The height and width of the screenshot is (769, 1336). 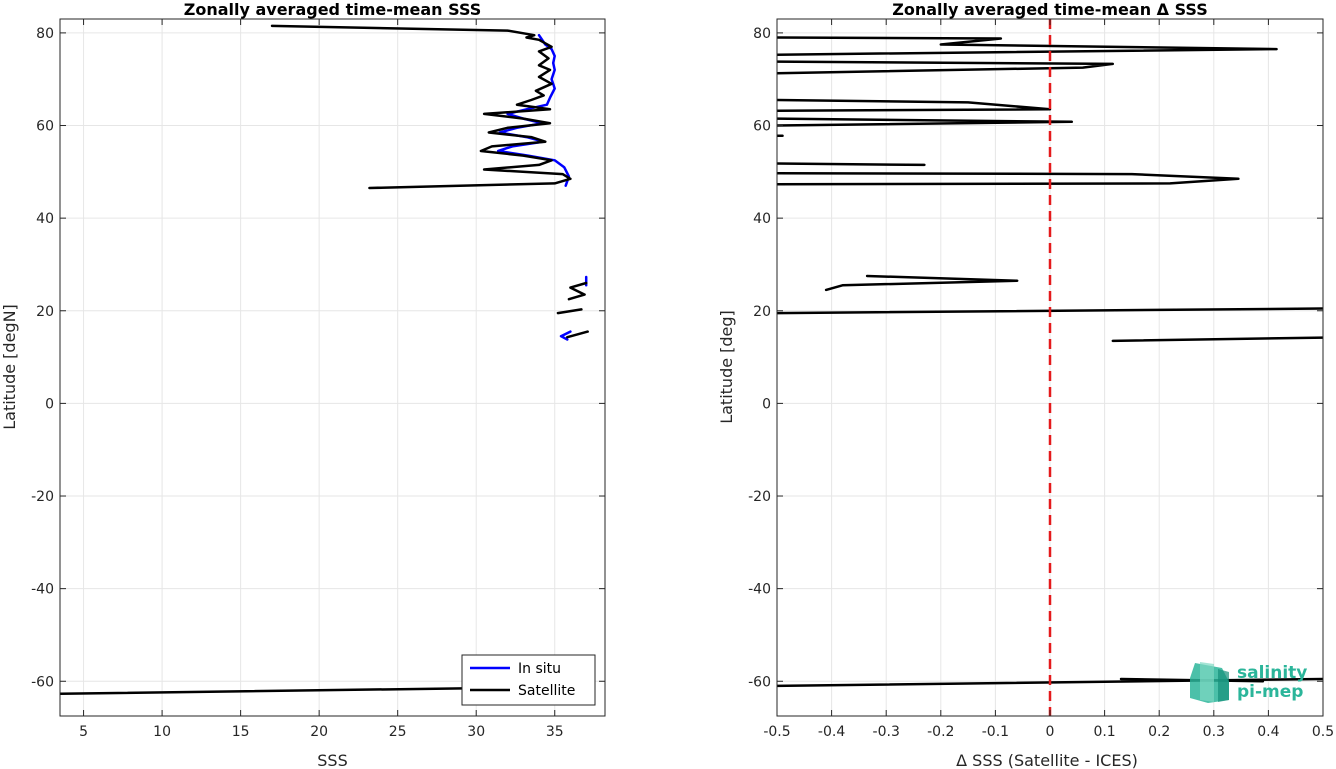 I want to click on delta-sss-x-tick-label: 0, so click(x=1050, y=732).